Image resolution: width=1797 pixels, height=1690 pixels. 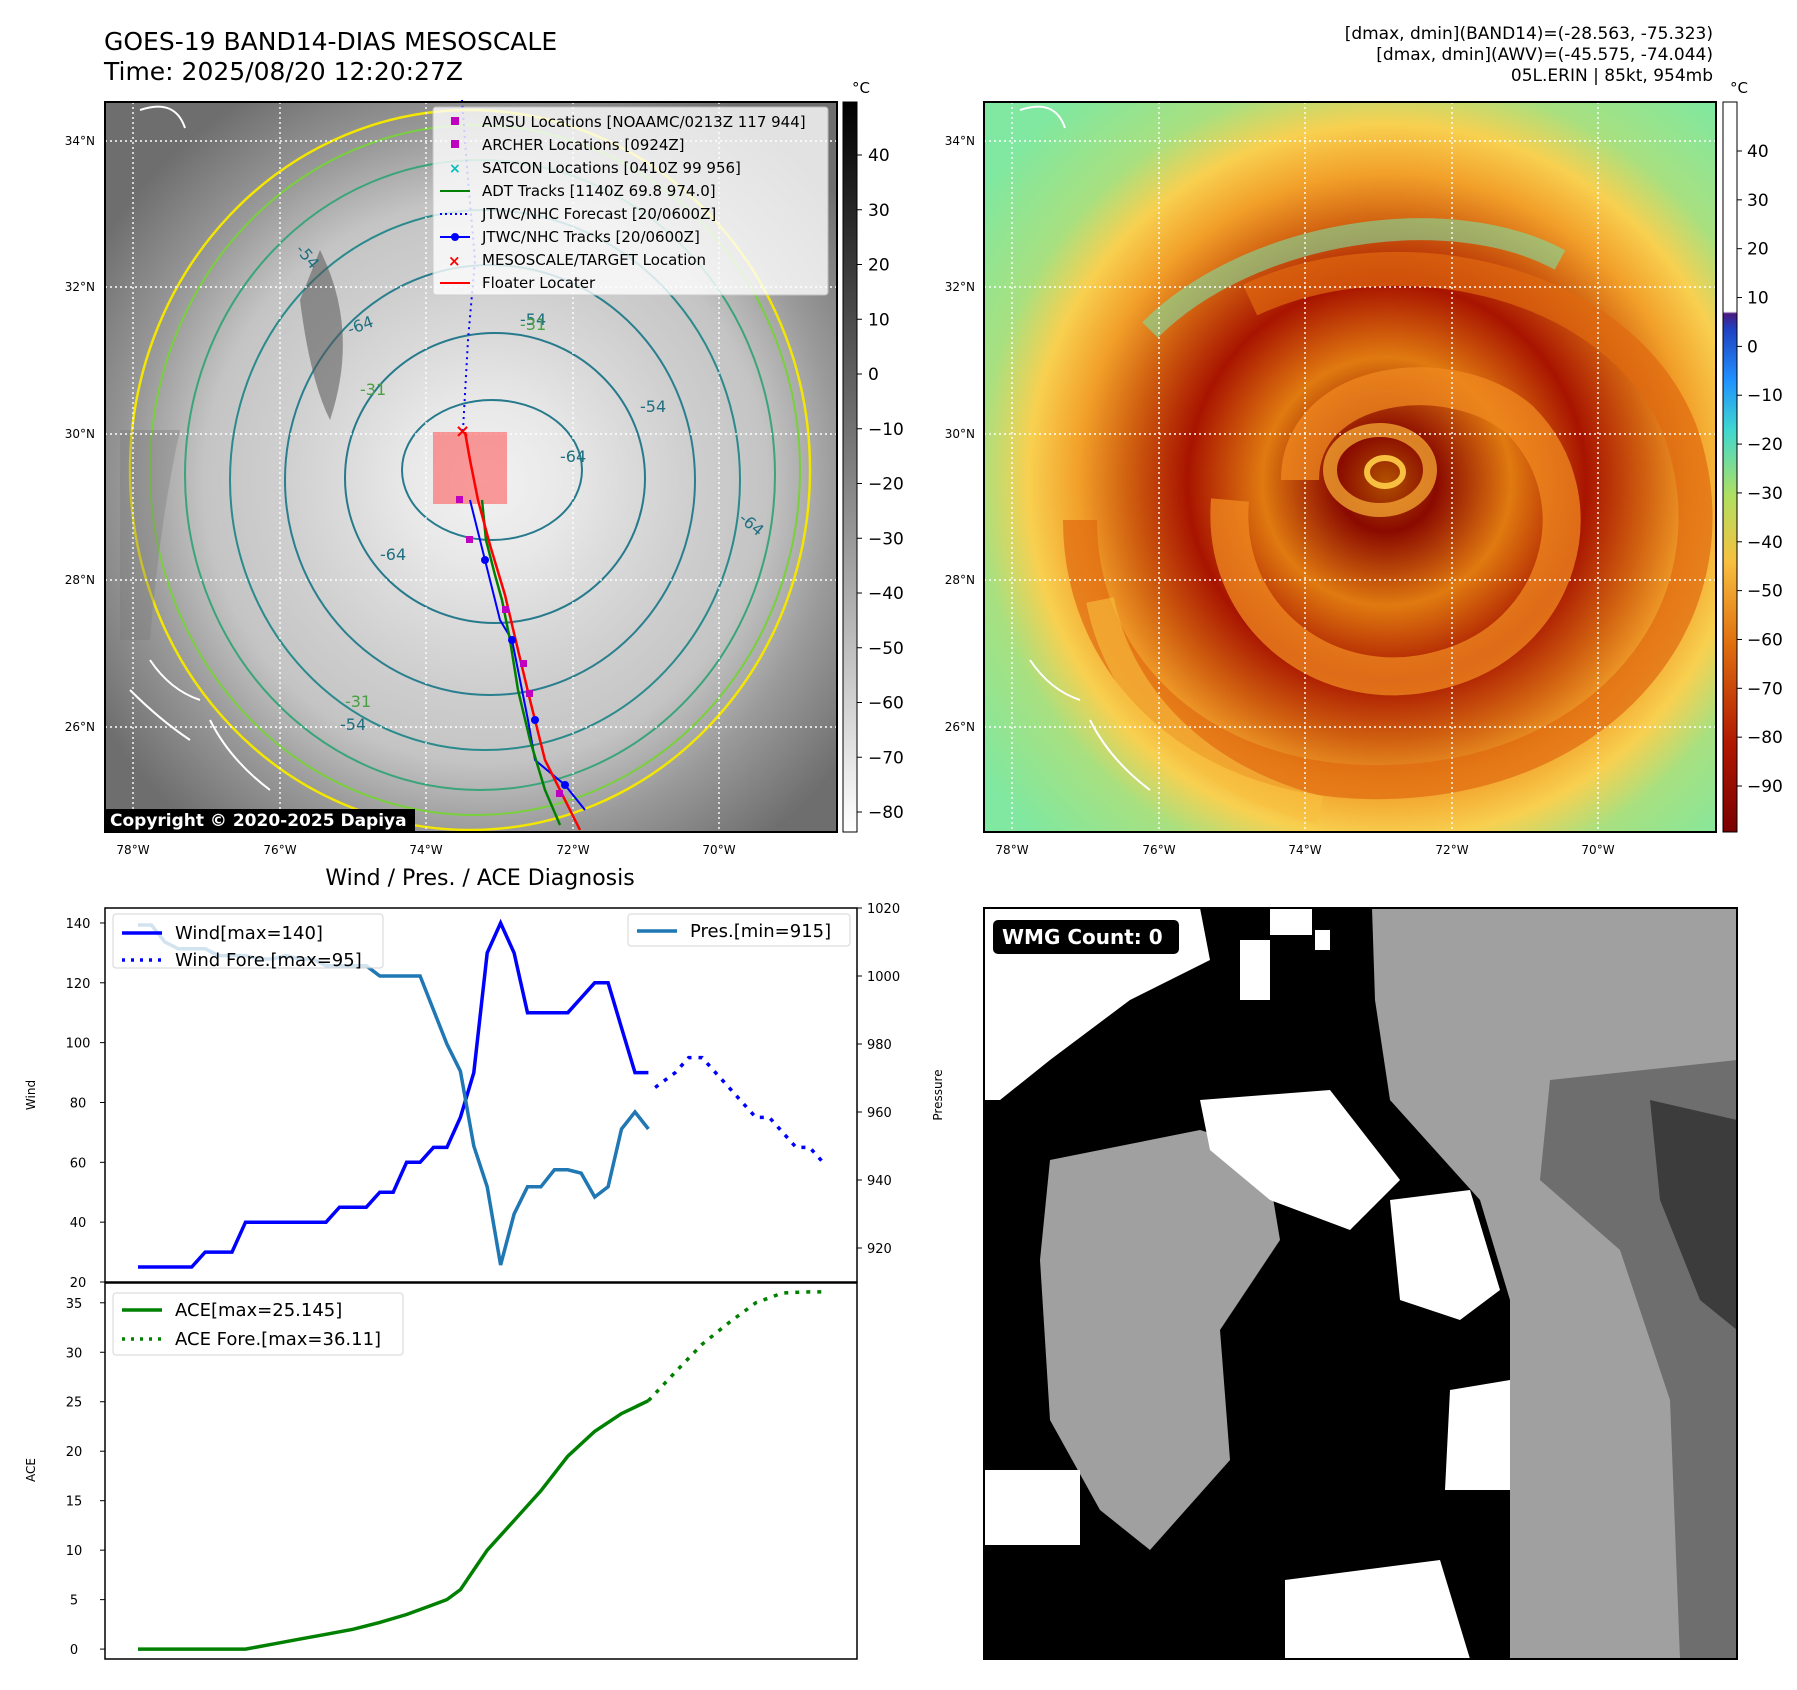 What do you see at coordinates (611, 168) in the screenshot?
I see `legend-satcon: SATCON Locations [0410Z 99 956]` at bounding box center [611, 168].